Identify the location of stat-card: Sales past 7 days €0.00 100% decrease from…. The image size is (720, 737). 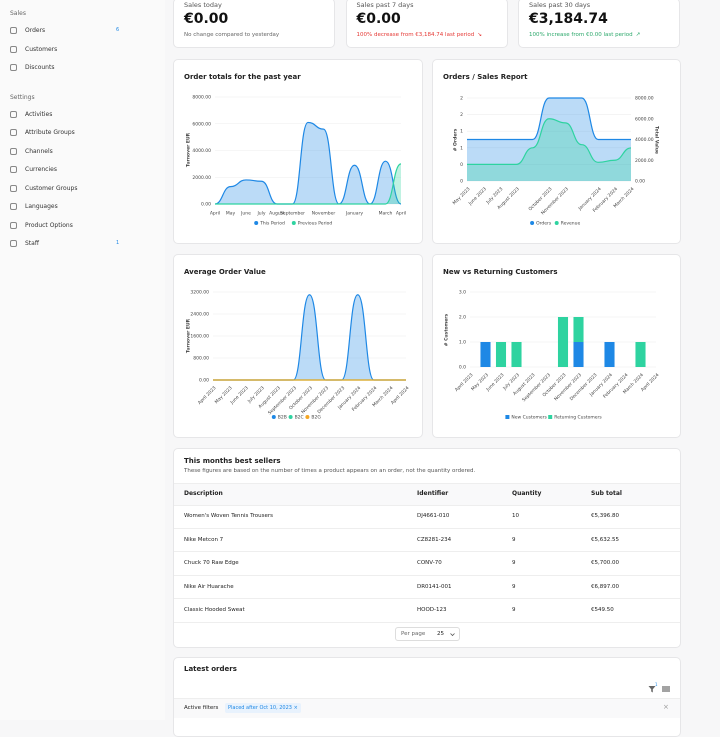
(426, 24).